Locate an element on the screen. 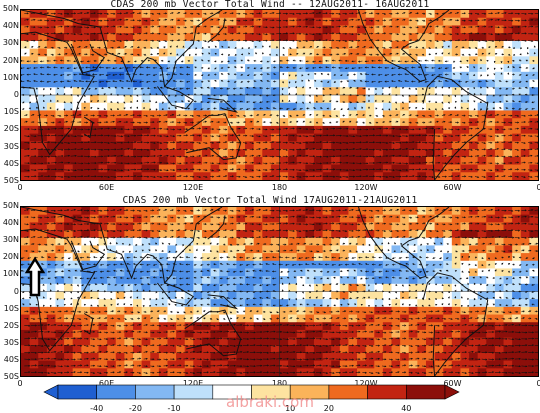 This screenshot has width=540, height=413. colorbar-label: -10 is located at coordinates (174, 408).